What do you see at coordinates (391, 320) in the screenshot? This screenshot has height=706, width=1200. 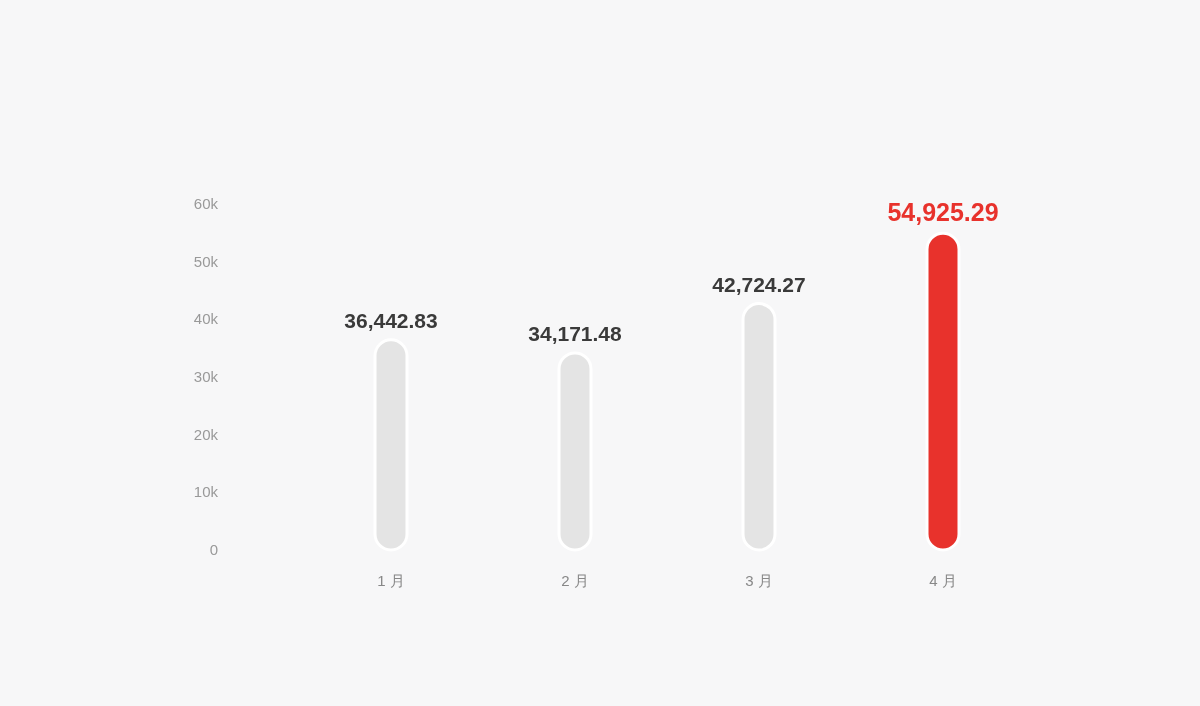 I see `data-label: 36,442.83` at bounding box center [391, 320].